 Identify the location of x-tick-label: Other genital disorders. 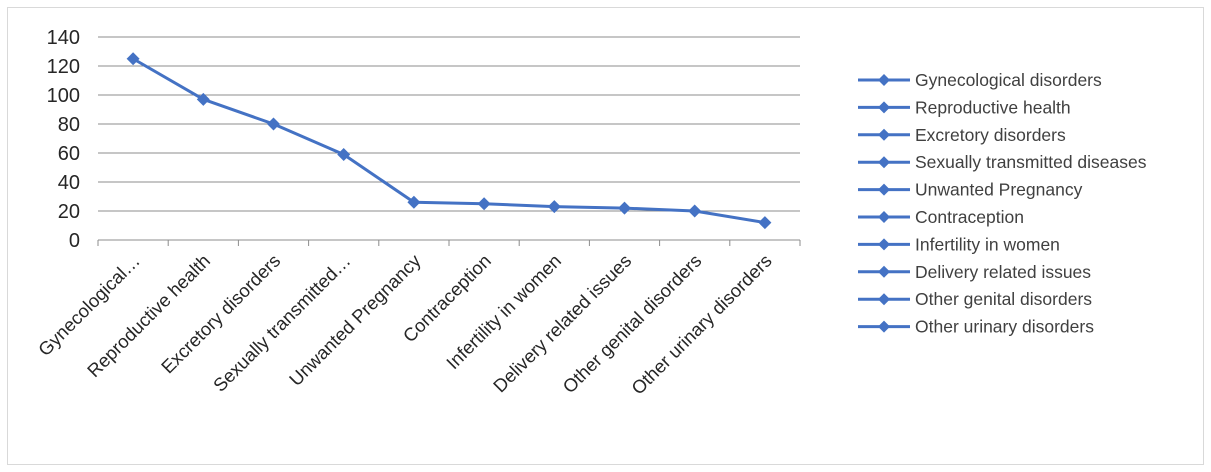
(631, 323).